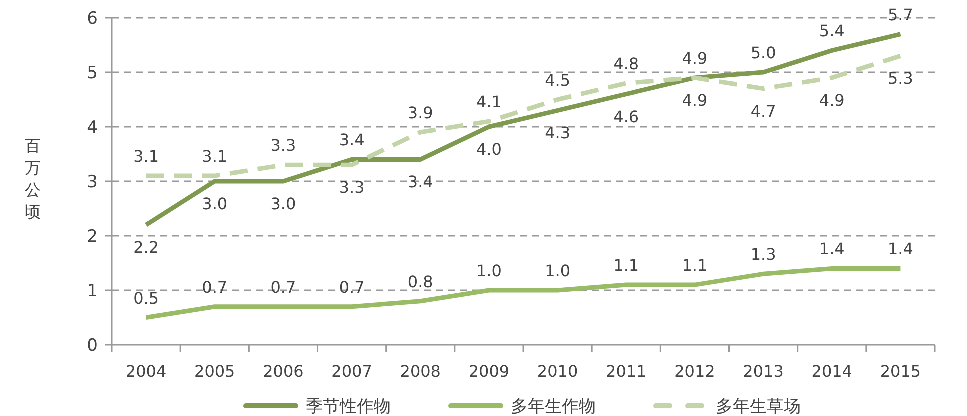  What do you see at coordinates (283, 371) in the screenshot?
I see `x-tick-label: 2006` at bounding box center [283, 371].